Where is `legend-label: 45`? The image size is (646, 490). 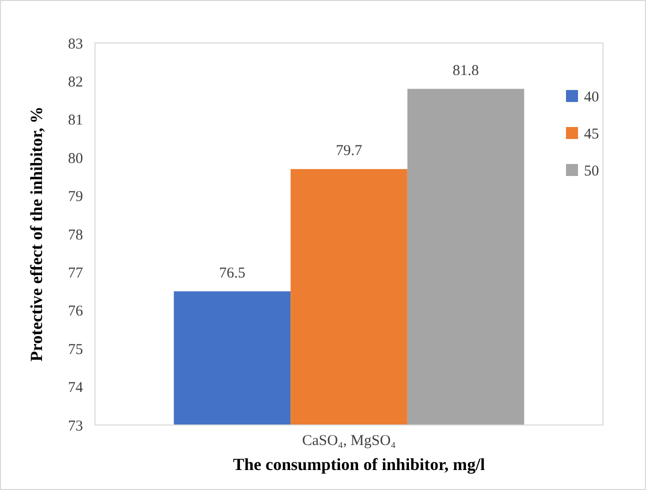
legend-label: 45 is located at coordinates (591, 134).